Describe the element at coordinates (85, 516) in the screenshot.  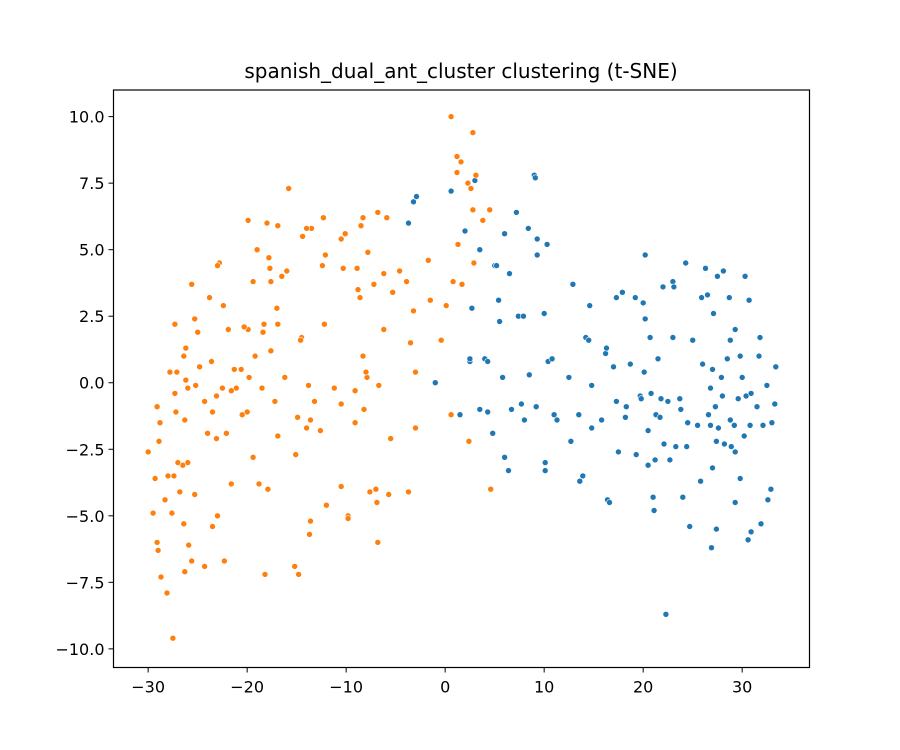
I see `y-tick-label: −5.0` at that location.